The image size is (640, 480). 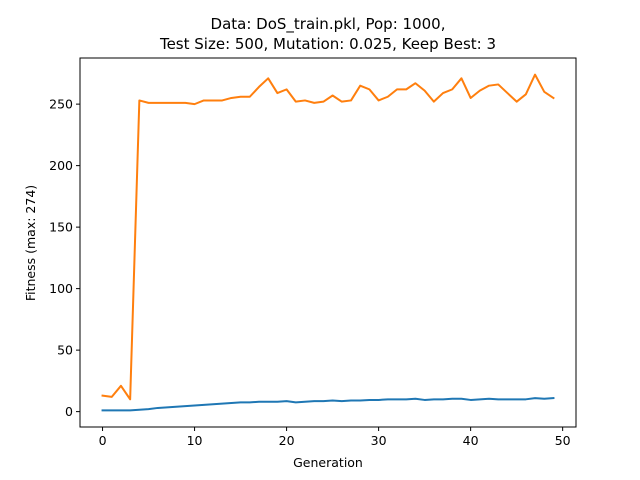 What do you see at coordinates (328, 24) in the screenshot?
I see `chart-title-line-1: Data: DoS_train.pkl, Pop: 1000,` at bounding box center [328, 24].